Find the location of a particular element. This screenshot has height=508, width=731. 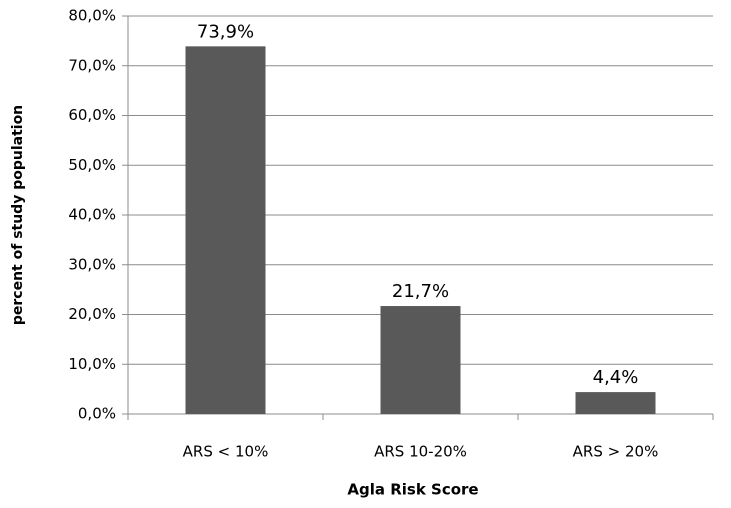

y-tick-label: 40,0% is located at coordinates (92, 215).